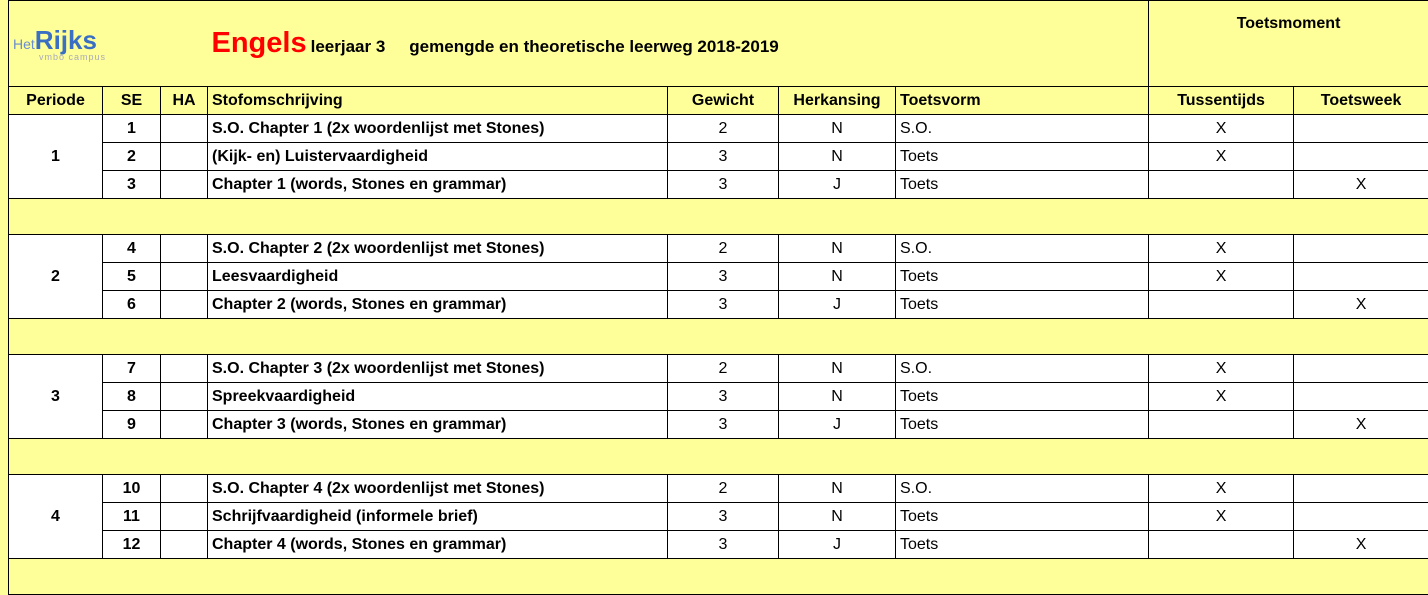 The image size is (1428, 595). Describe the element at coordinates (438, 277) in the screenshot. I see `stof-cell: Leesvaardigheid` at that location.